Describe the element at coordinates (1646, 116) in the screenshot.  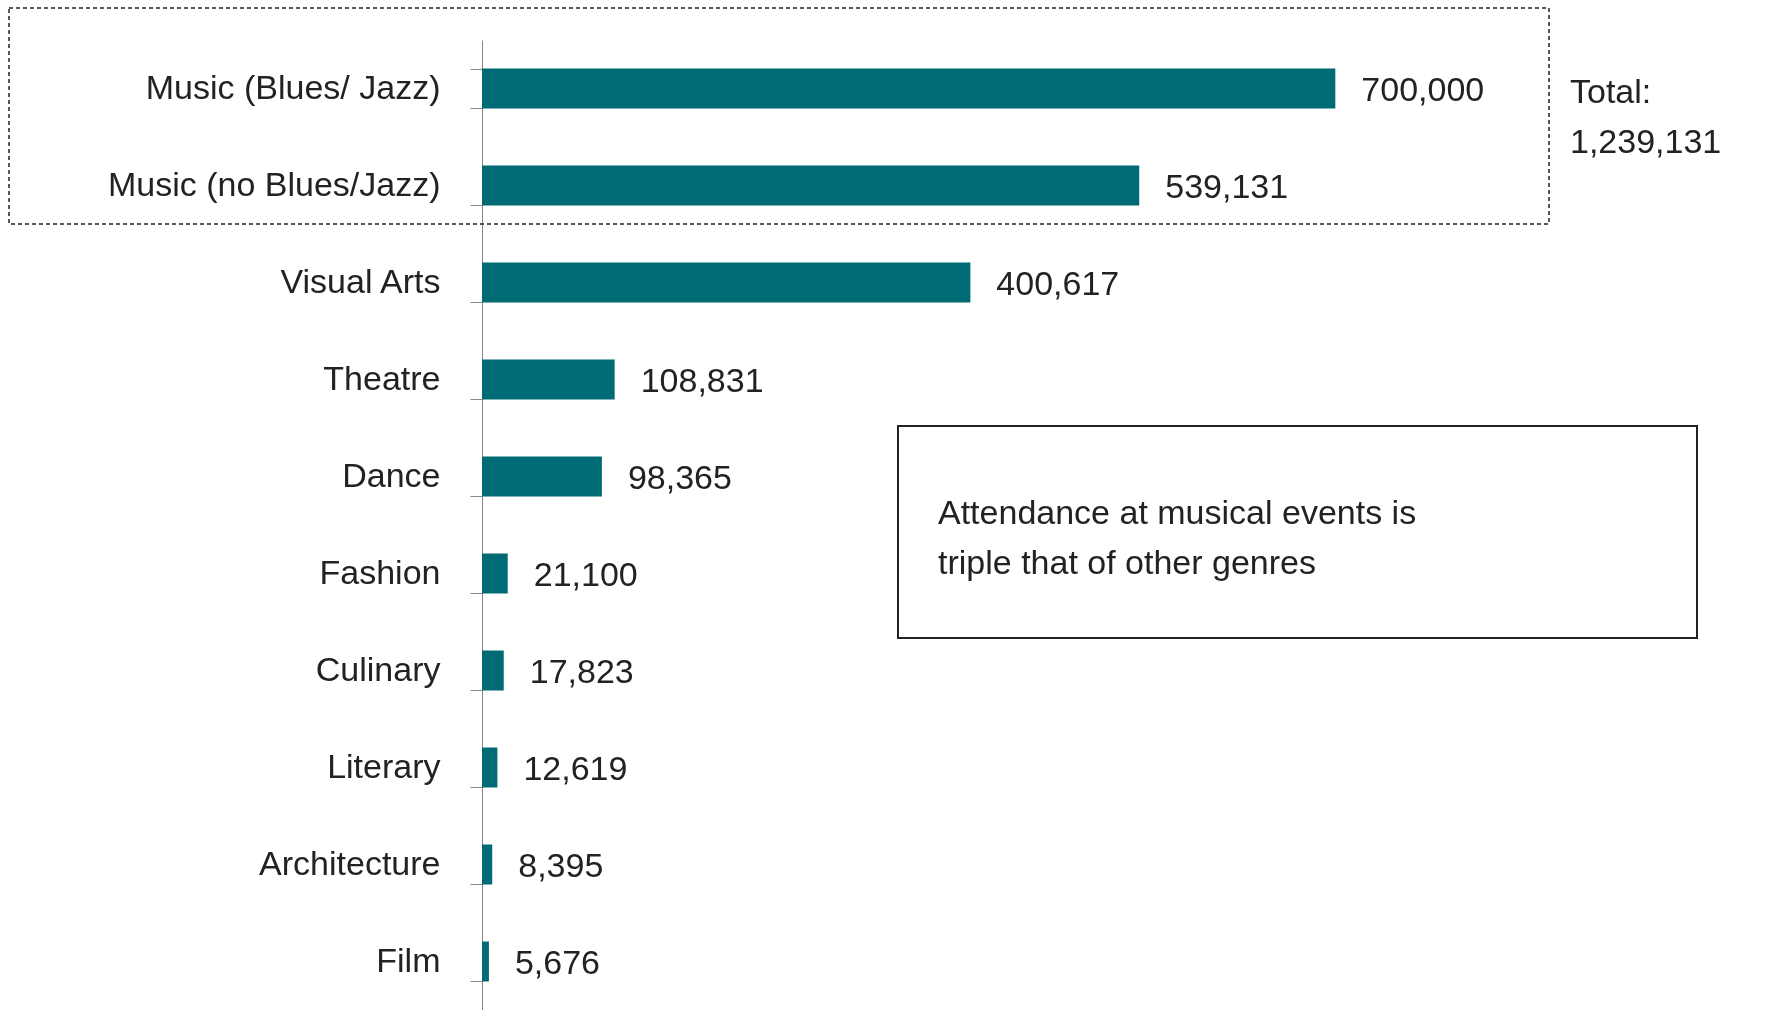
I see `text: Total: 1,239,131` at that location.